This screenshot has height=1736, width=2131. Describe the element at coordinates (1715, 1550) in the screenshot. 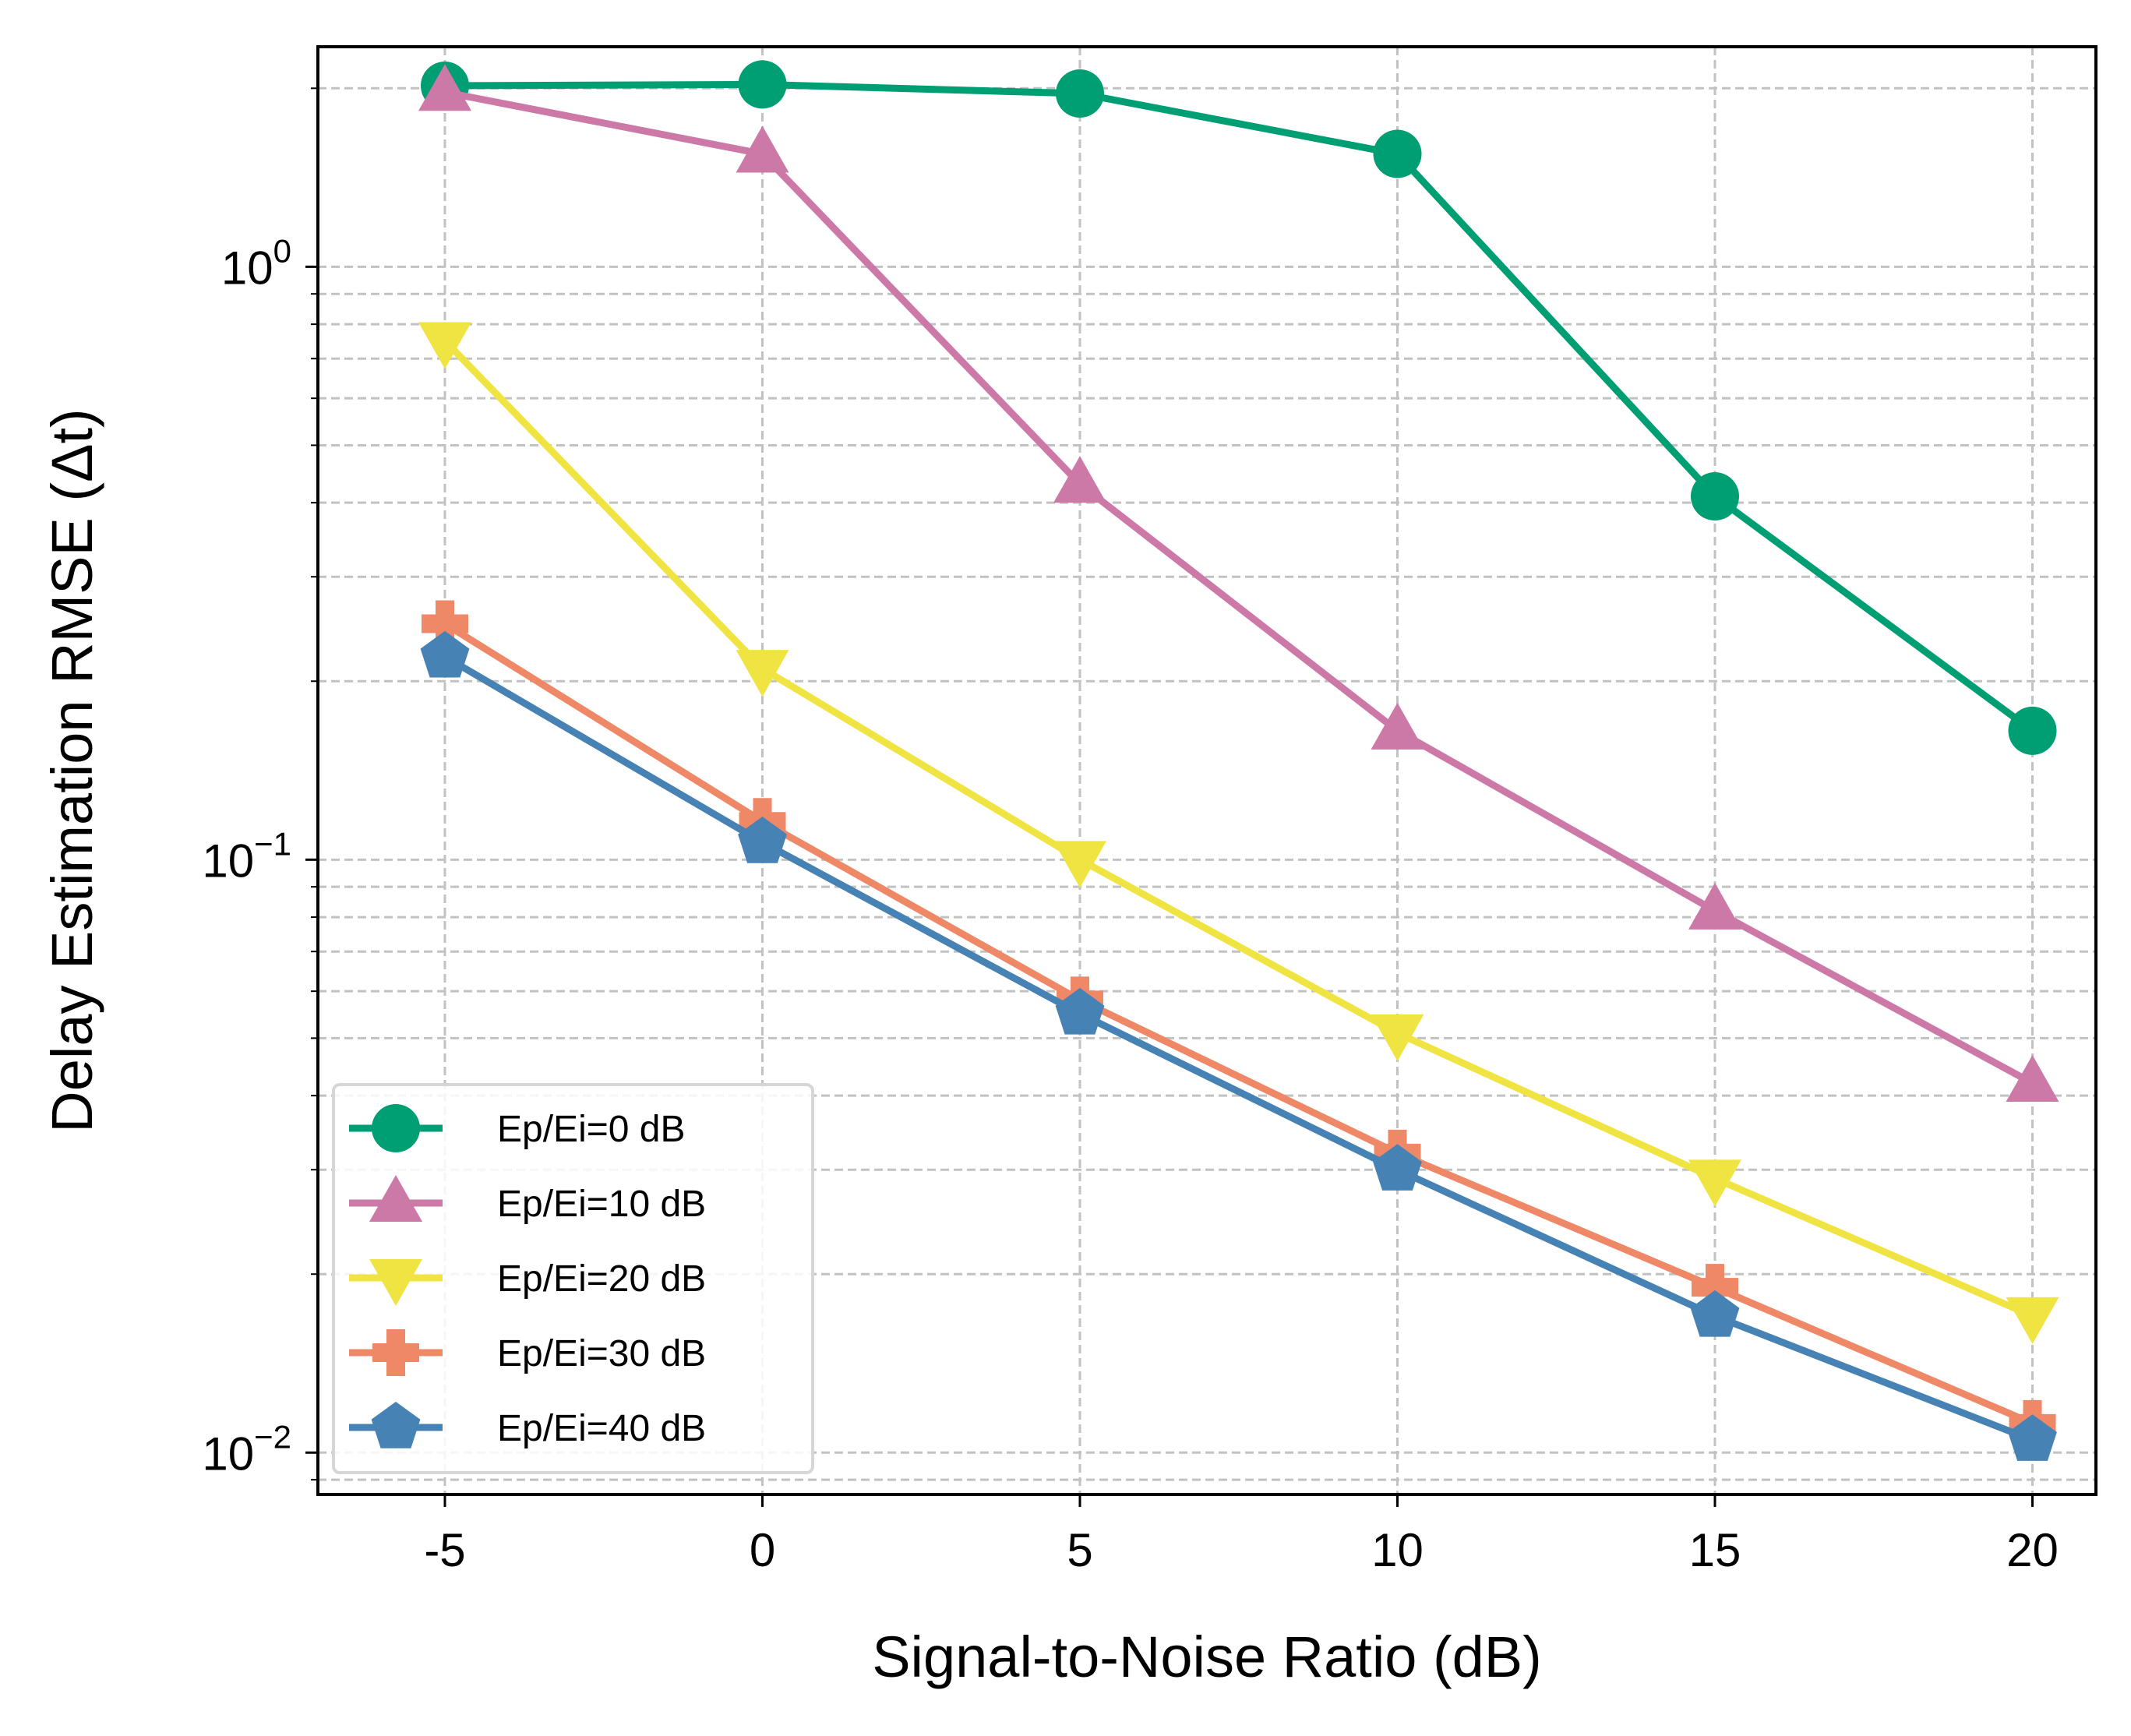

I see `x-tick-label: 15` at that location.